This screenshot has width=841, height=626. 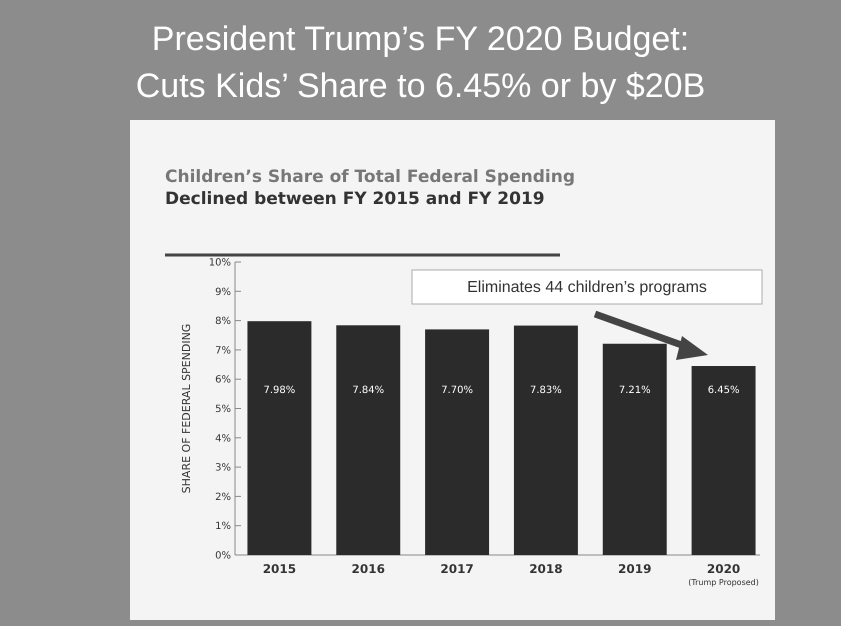 What do you see at coordinates (279, 569) in the screenshot?
I see `x-tick-label: 2015` at bounding box center [279, 569].